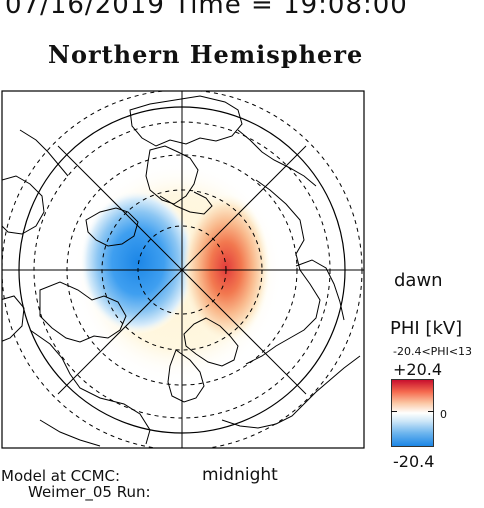 Image resolution: width=484 pixels, height=508 pixels. Describe the element at coordinates (89, 492) in the screenshot. I see `run-label: Weimer_05 Run:` at that location.